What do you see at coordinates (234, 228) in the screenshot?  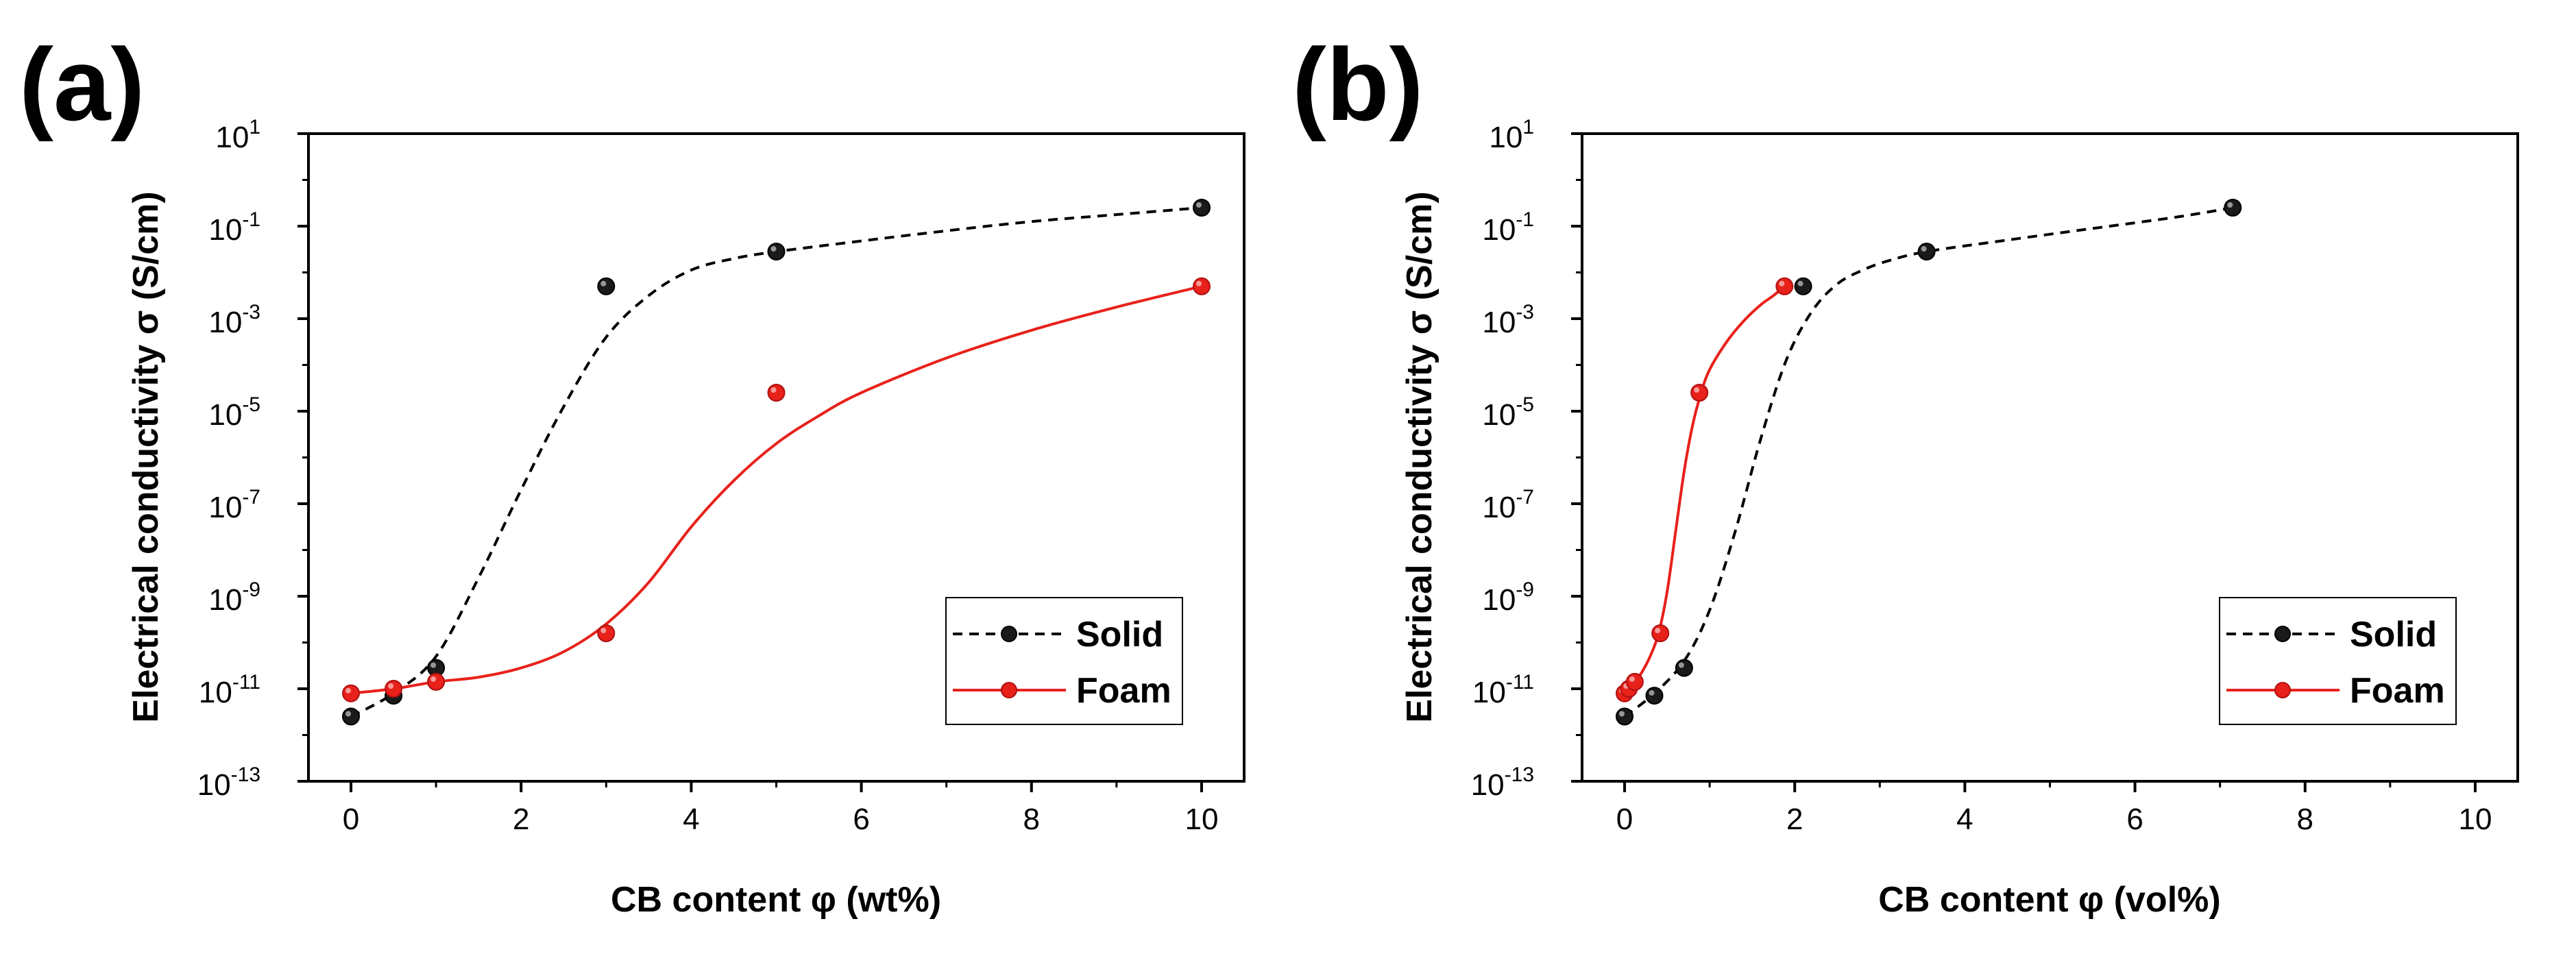 I see `y-tick-label: 10⁻¹` at bounding box center [234, 228].